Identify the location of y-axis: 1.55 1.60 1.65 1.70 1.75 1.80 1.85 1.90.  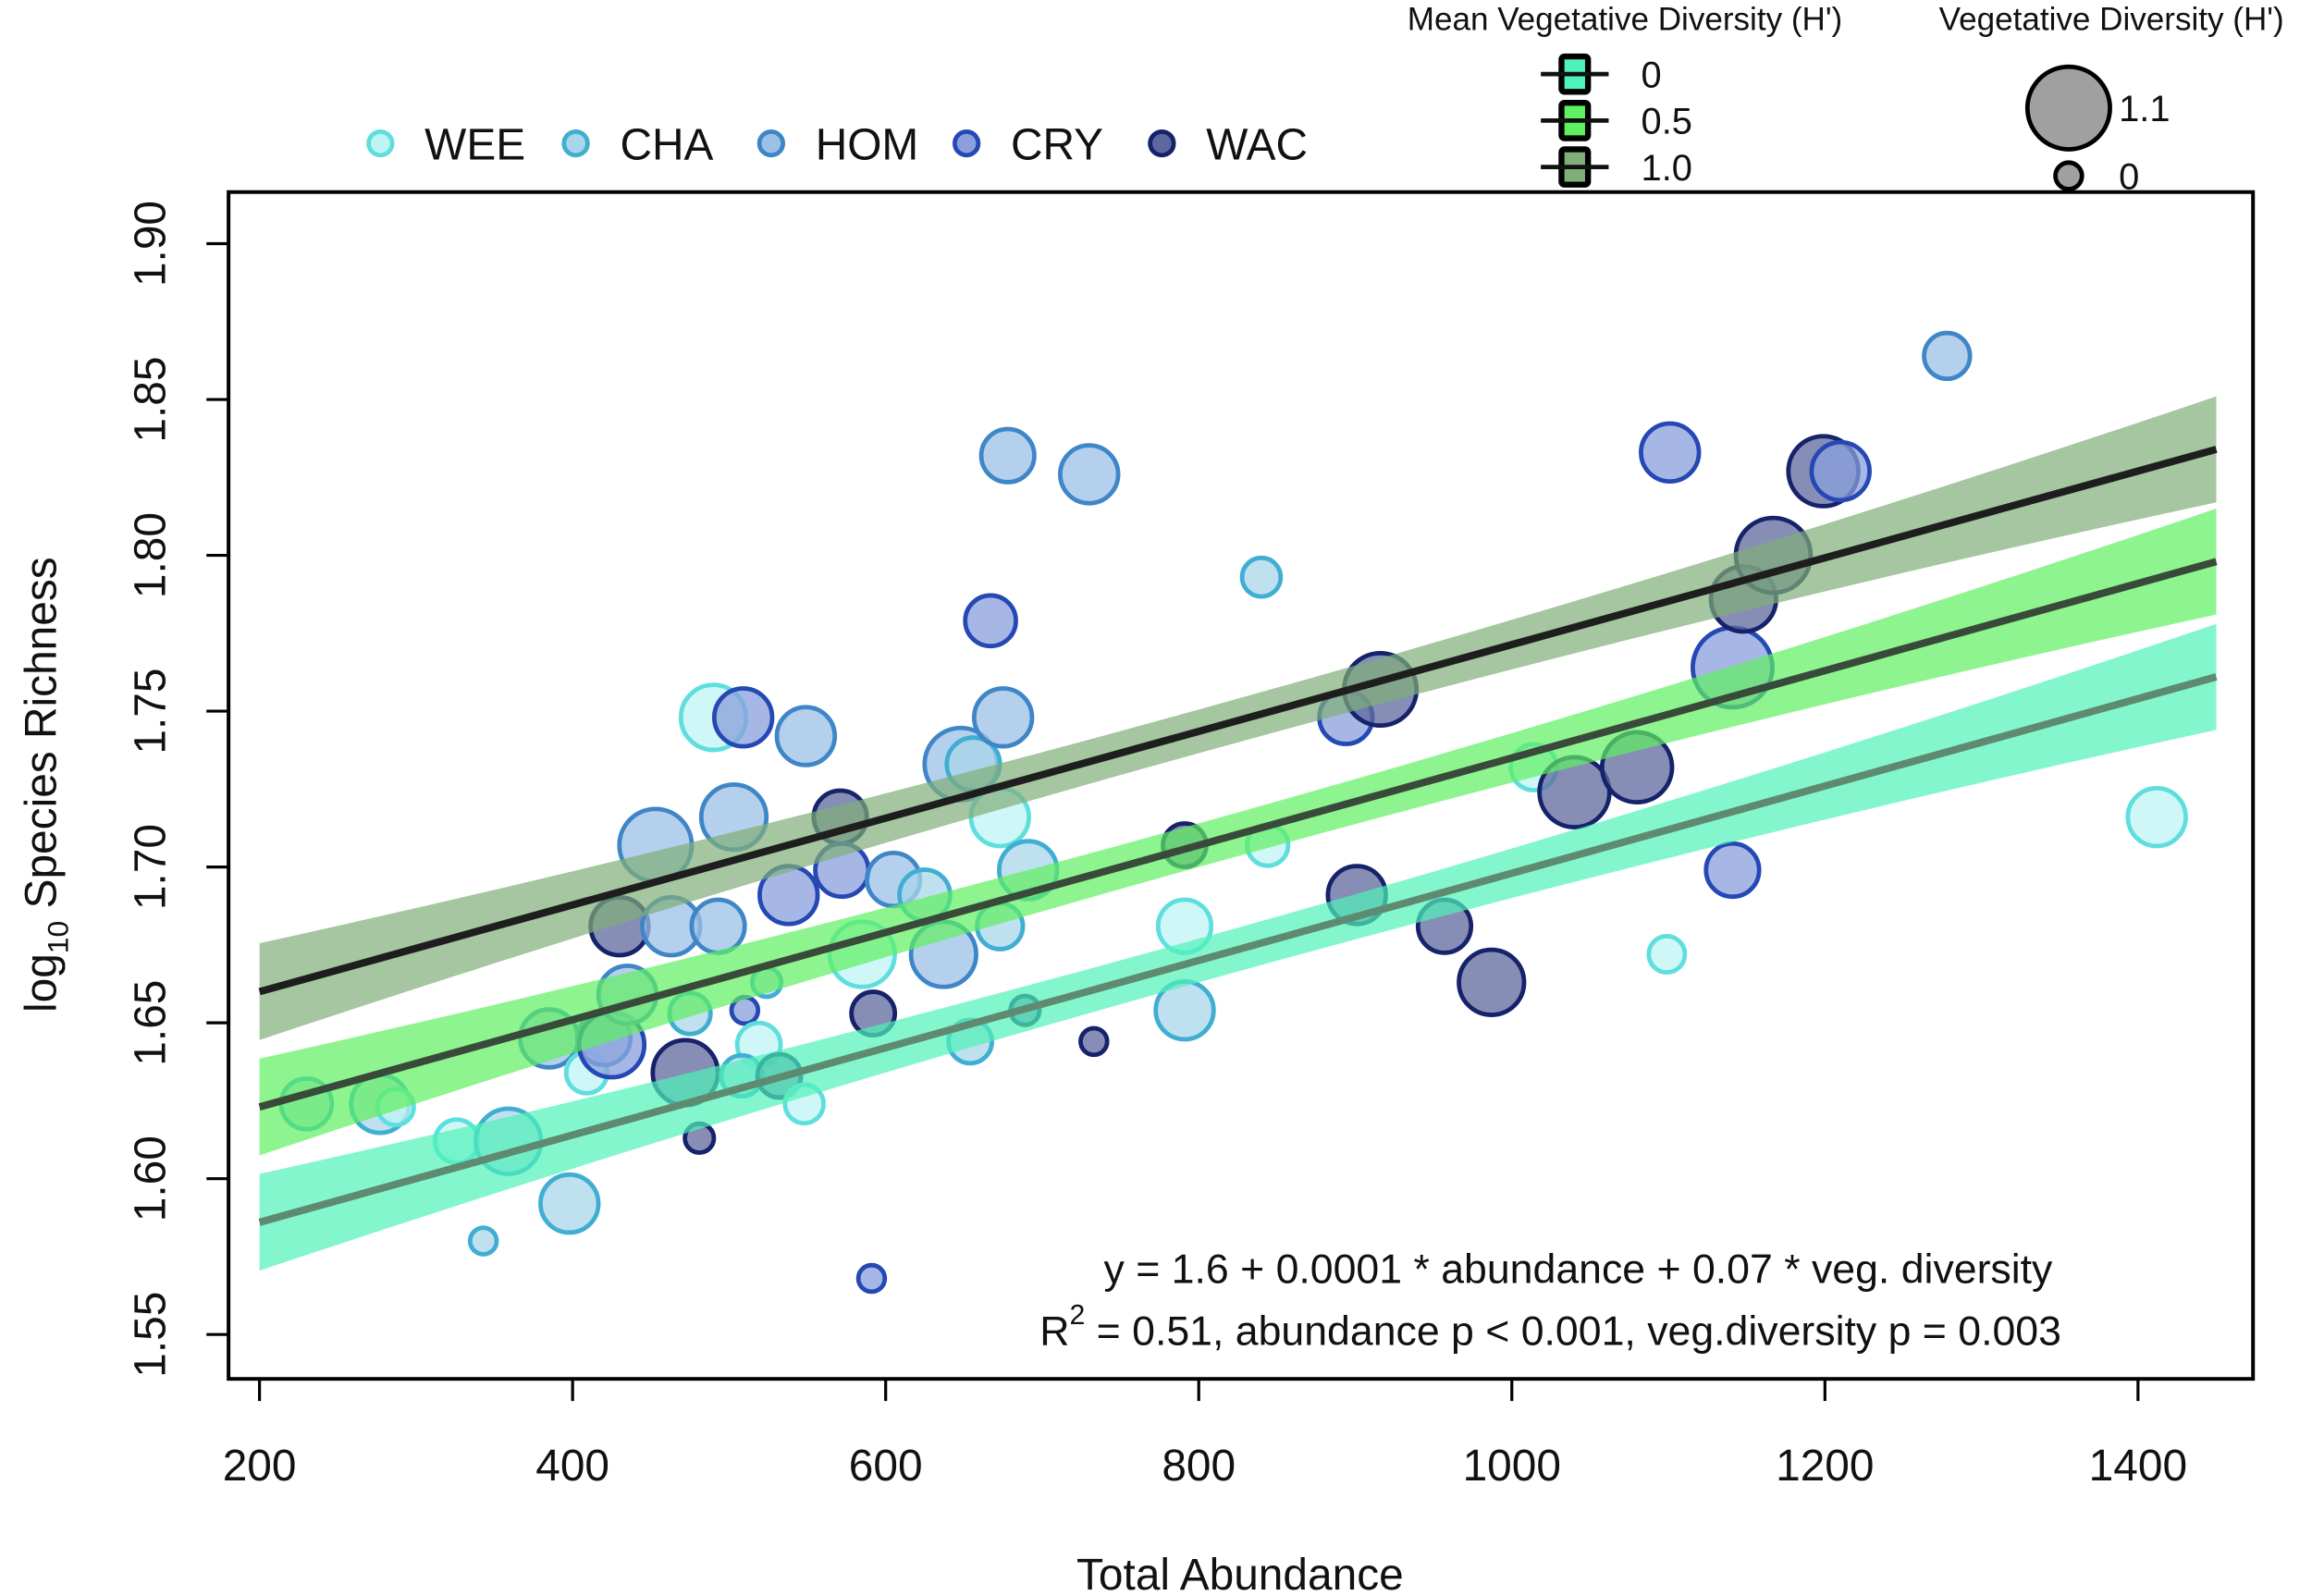
(178, 789).